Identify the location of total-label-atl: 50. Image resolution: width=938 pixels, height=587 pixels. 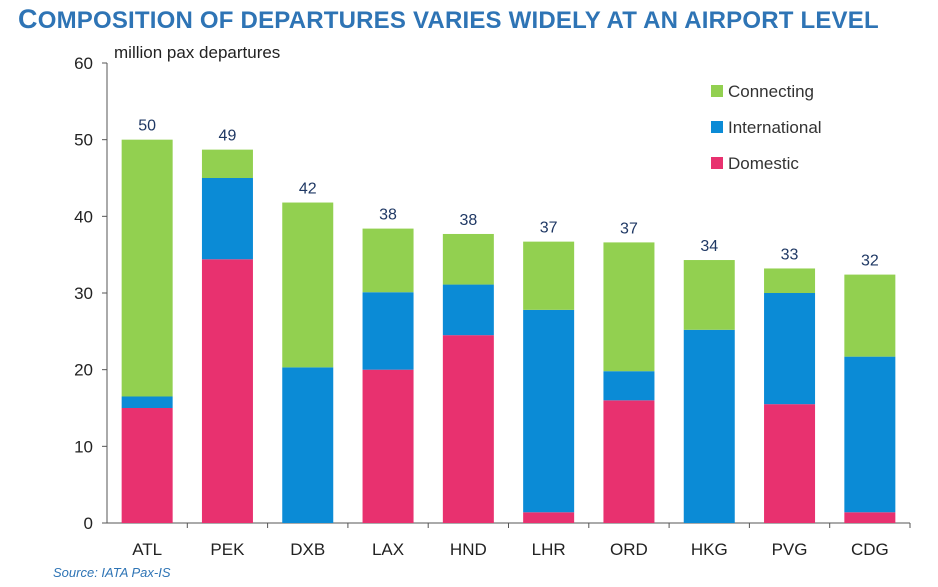
(147, 126).